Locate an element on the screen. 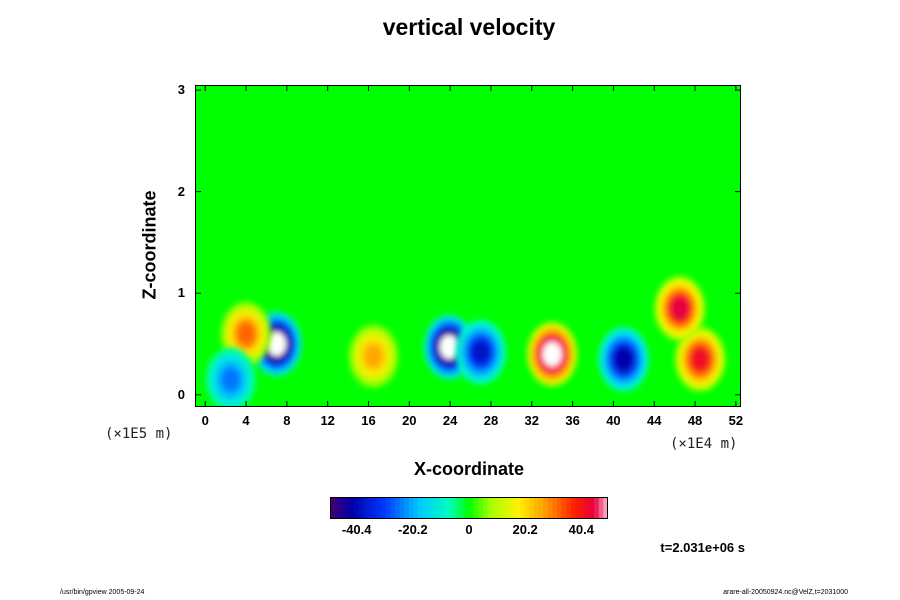 Image resolution: width=900 pixels, height=600 pixels. colorbar-tick-label: 20.2 is located at coordinates (525, 529).